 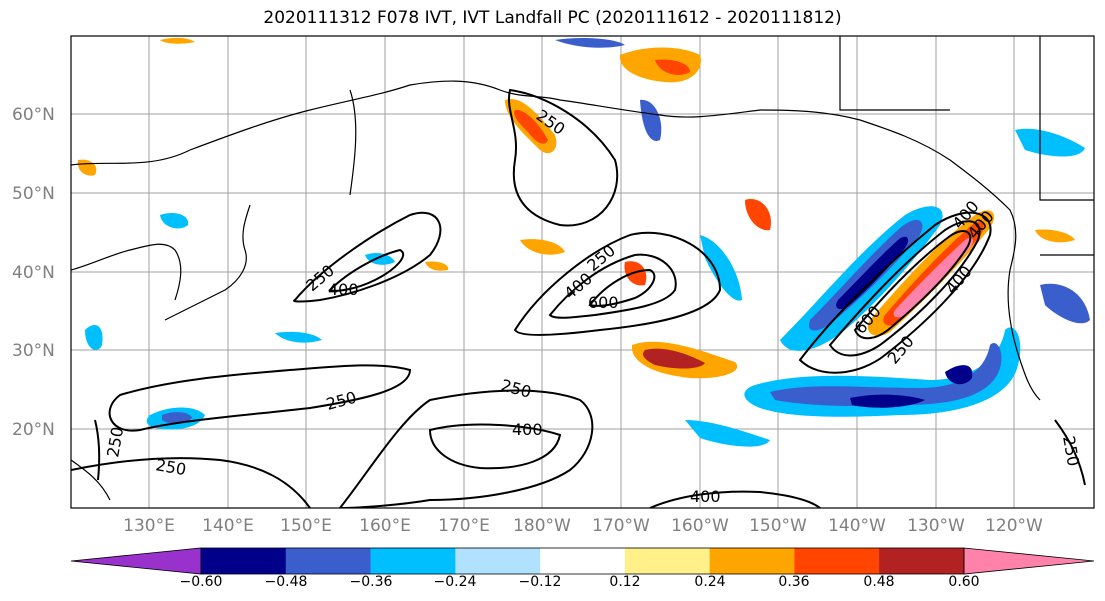 What do you see at coordinates (33, 115) in the screenshot?
I see `lat-tick-label: 60°N` at bounding box center [33, 115].